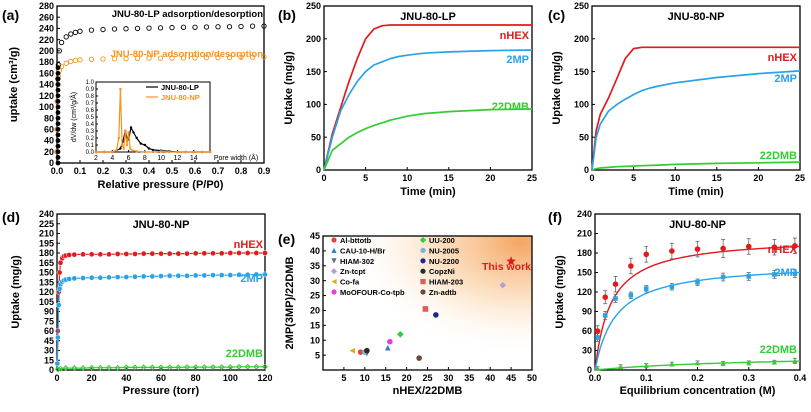  I want to click on legend-label: CAU-10-H/Br, so click(363, 250).